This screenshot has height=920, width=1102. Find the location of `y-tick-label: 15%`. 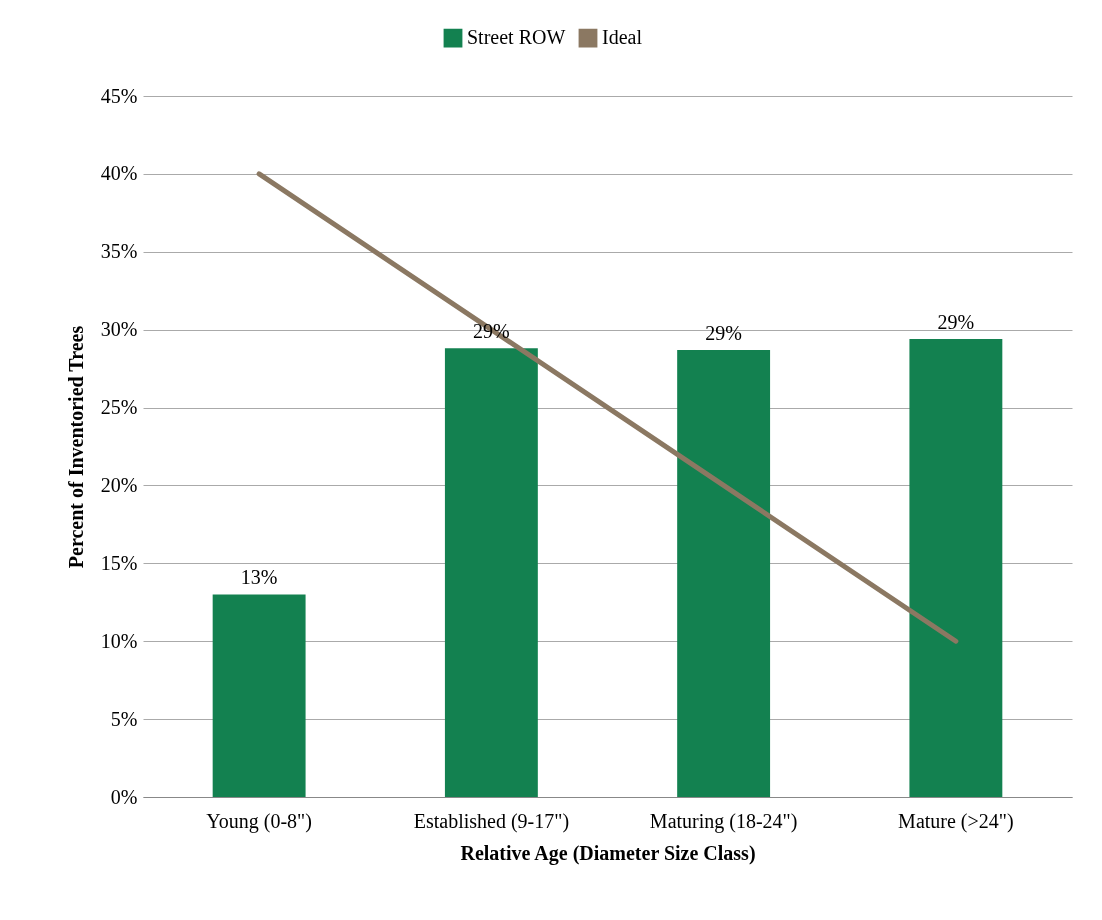

y-tick-label: 15% is located at coordinates (119, 562).